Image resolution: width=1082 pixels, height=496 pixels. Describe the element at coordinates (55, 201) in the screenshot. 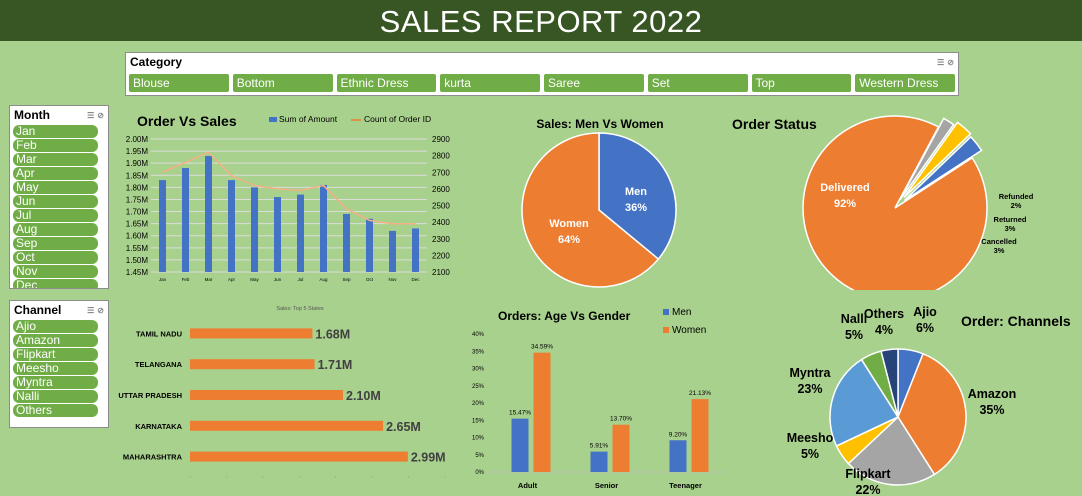

I see `month-item-jun: Jun` at that location.